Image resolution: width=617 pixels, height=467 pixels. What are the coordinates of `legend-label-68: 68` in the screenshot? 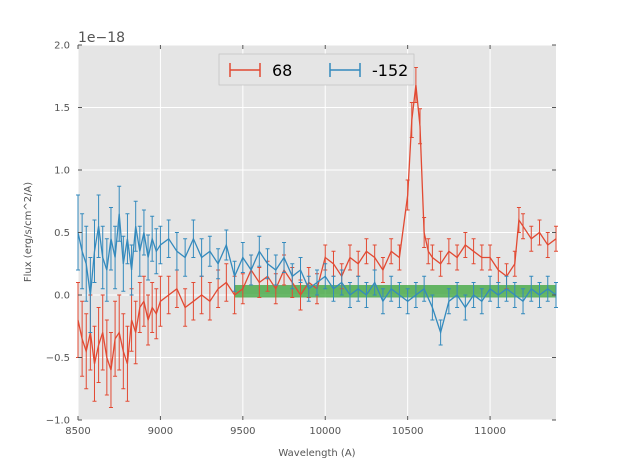 It's located at (282, 70).